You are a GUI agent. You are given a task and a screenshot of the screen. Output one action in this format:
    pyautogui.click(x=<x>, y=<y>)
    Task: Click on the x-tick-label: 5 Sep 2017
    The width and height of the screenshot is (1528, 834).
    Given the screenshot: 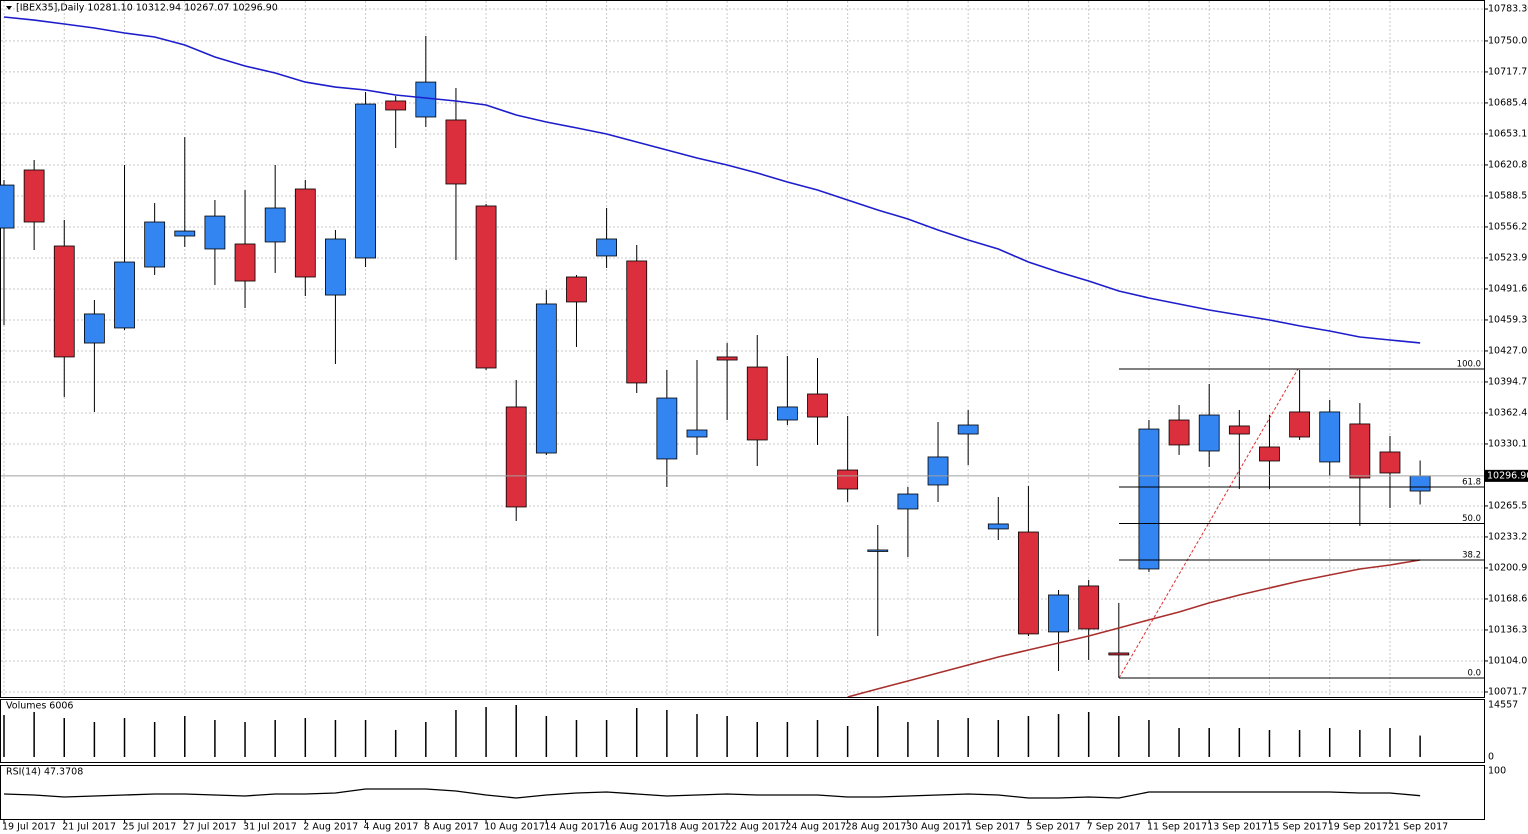 What is the action you would take?
    pyautogui.click(x=1053, y=827)
    